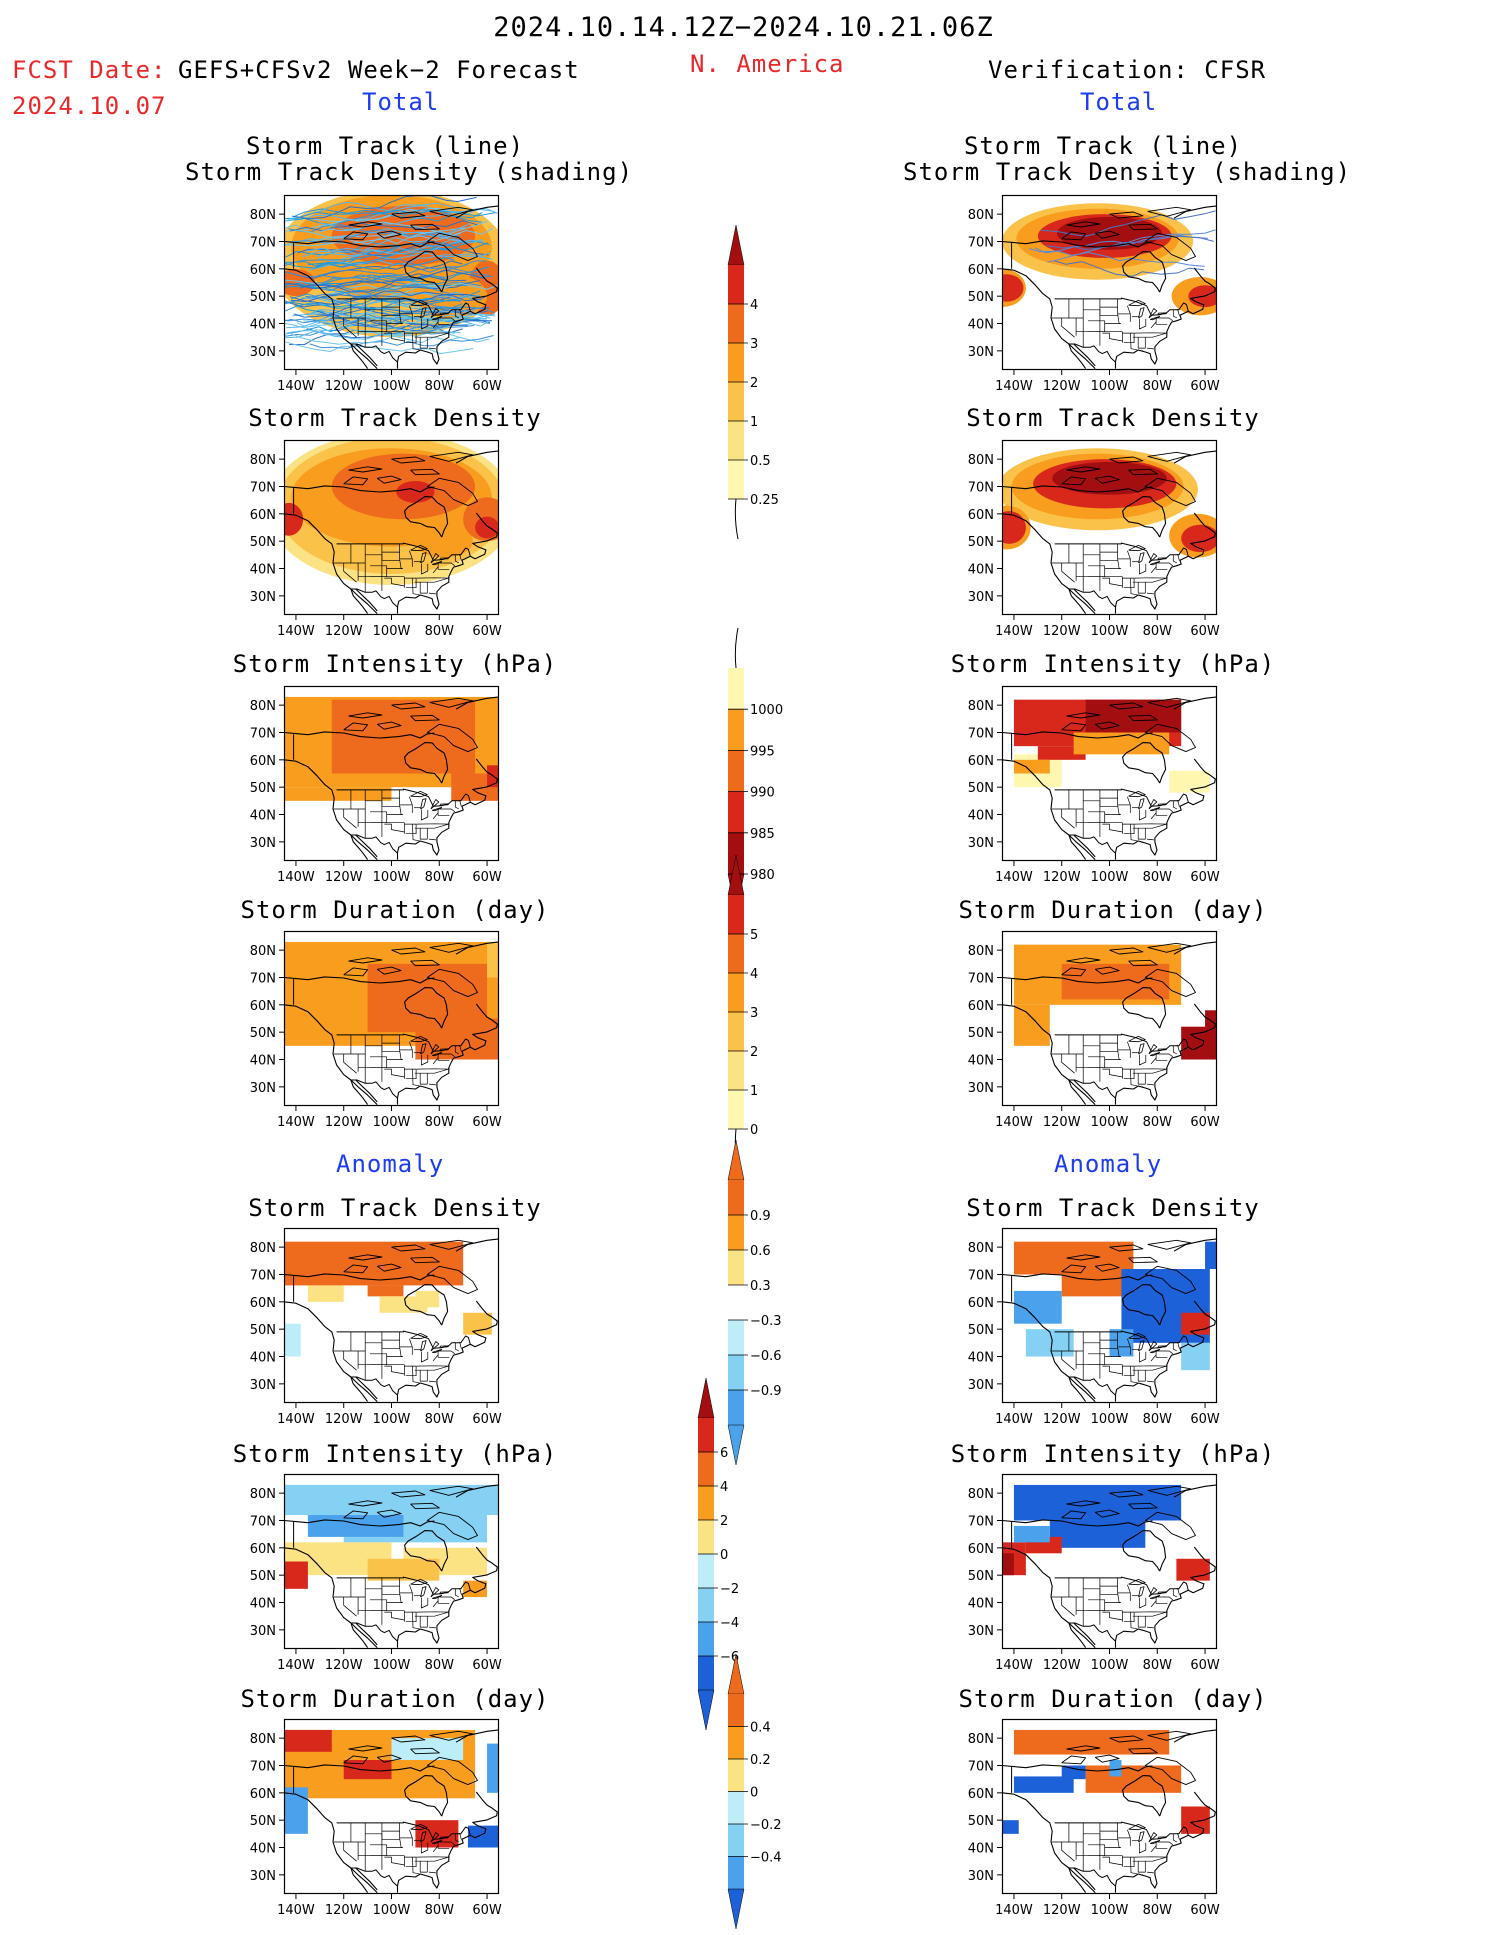 The width and height of the screenshot is (1487, 1935). Describe the element at coordinates (766, 710) in the screenshot. I see `colorbar-tick-label: 1000` at that location.